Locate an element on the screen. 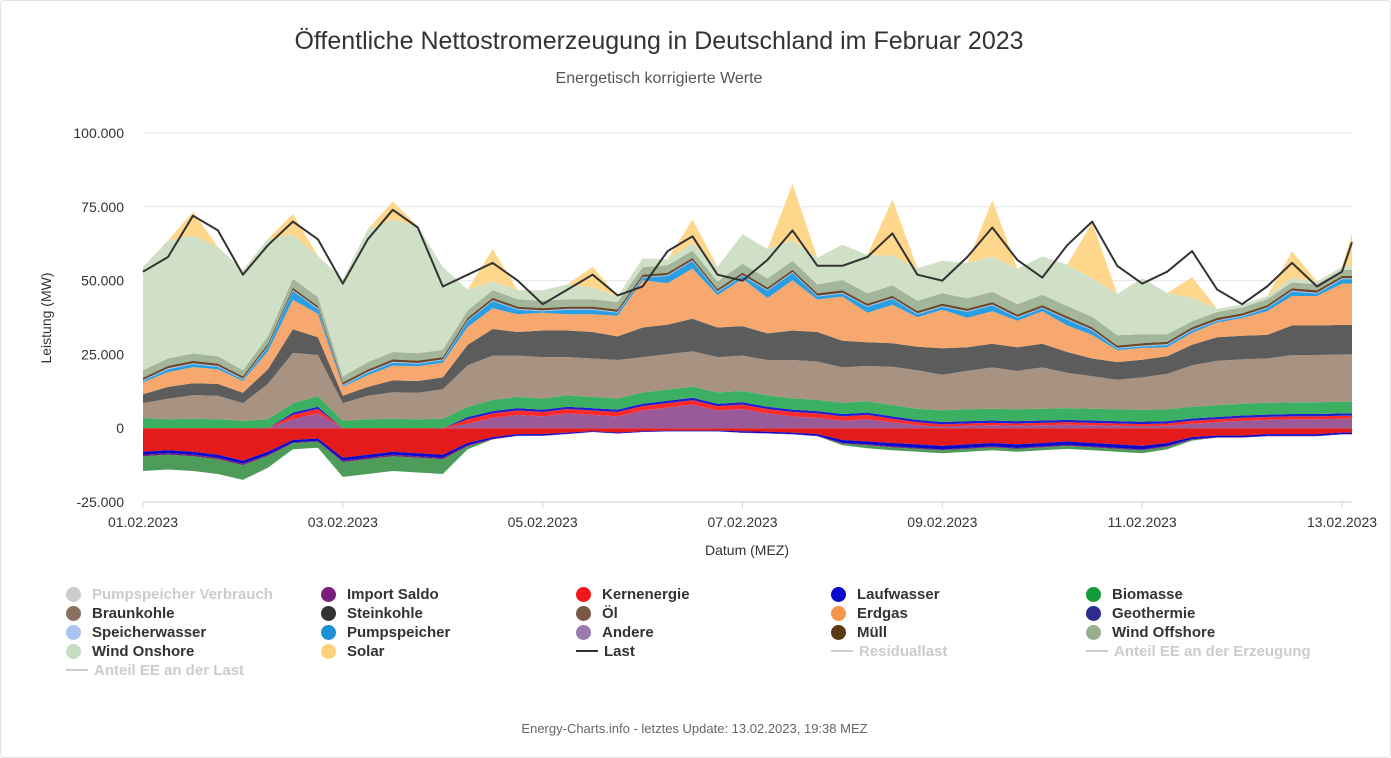 The width and height of the screenshot is (1391, 758). legend-label: Pumpspeicher is located at coordinates (399, 632).